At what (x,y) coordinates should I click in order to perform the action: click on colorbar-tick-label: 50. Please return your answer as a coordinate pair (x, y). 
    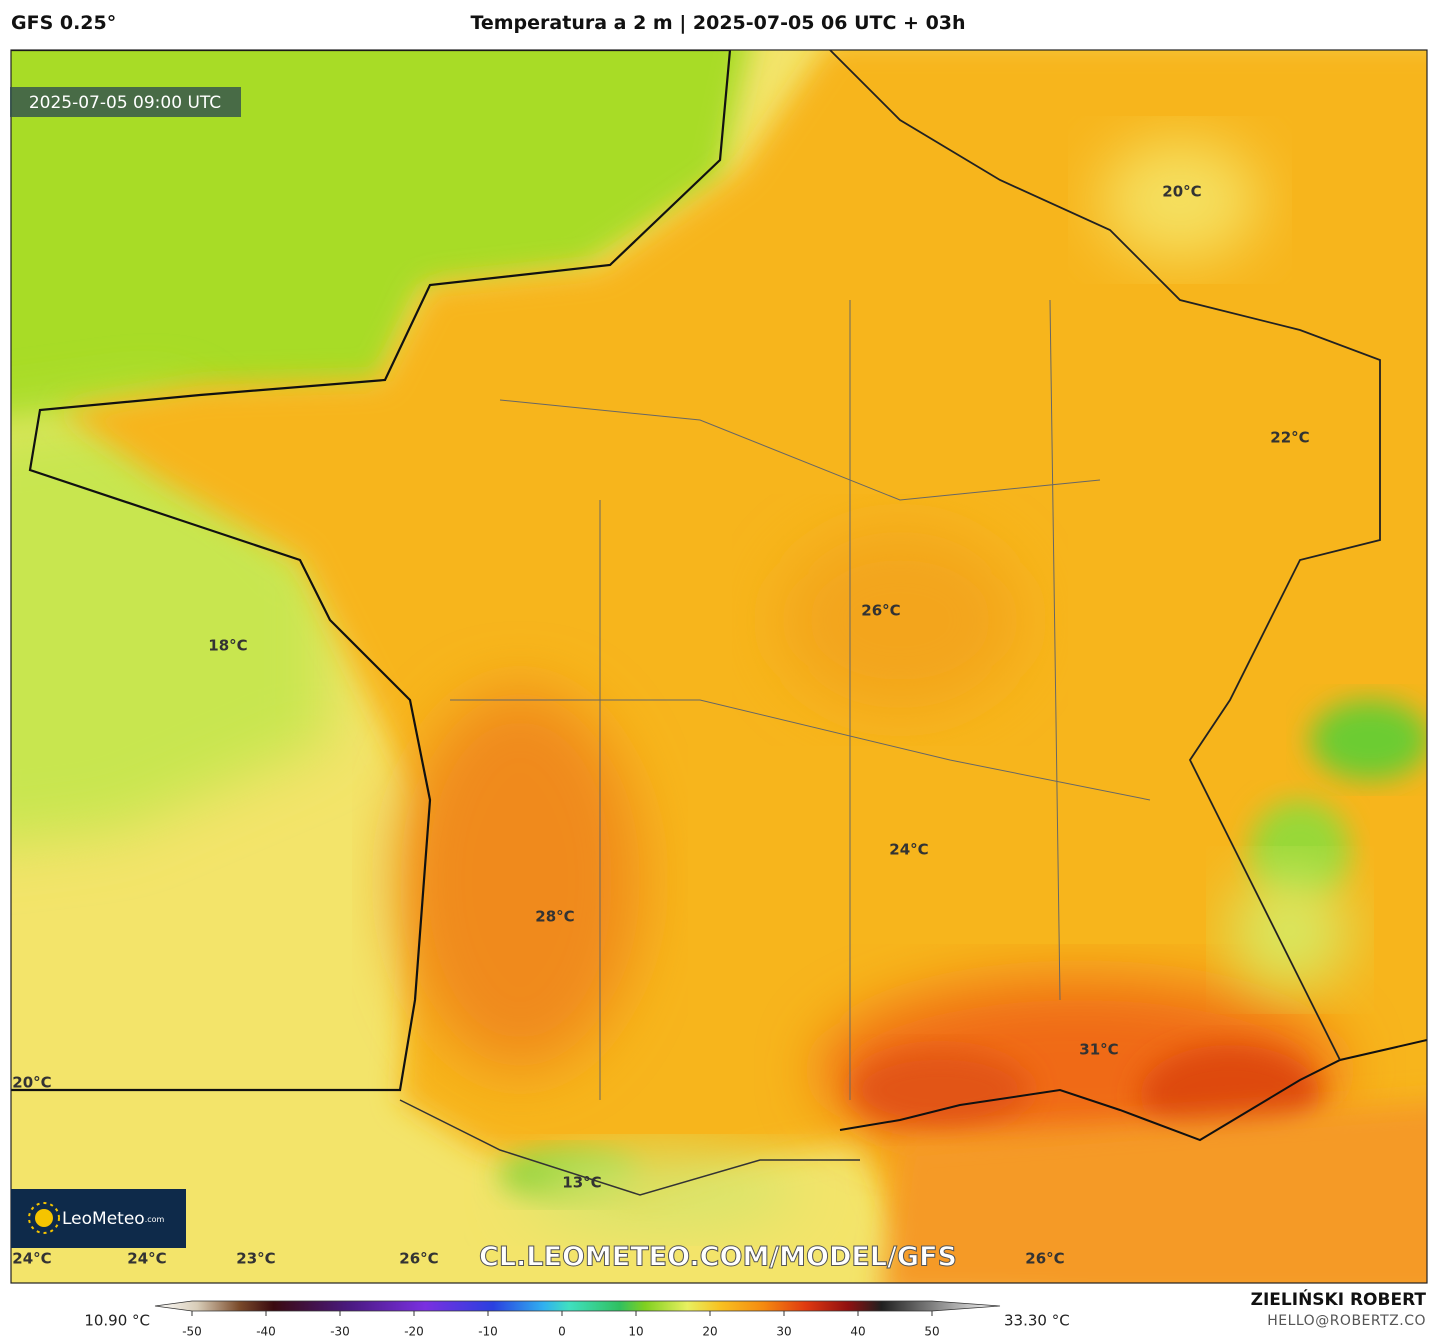
    Looking at the image, I should click on (931, 1332).